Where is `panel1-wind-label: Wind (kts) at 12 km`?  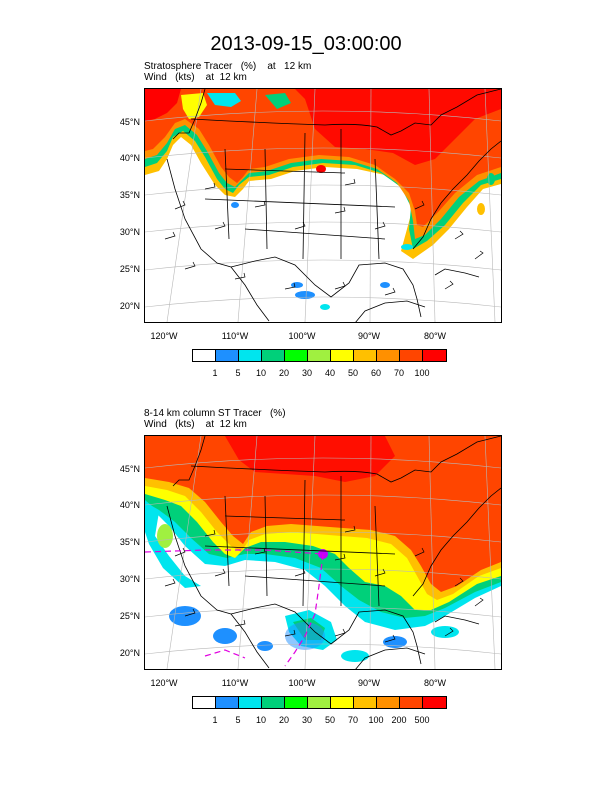
panel1-wind-label: Wind (kts) at 12 km is located at coordinates (195, 77).